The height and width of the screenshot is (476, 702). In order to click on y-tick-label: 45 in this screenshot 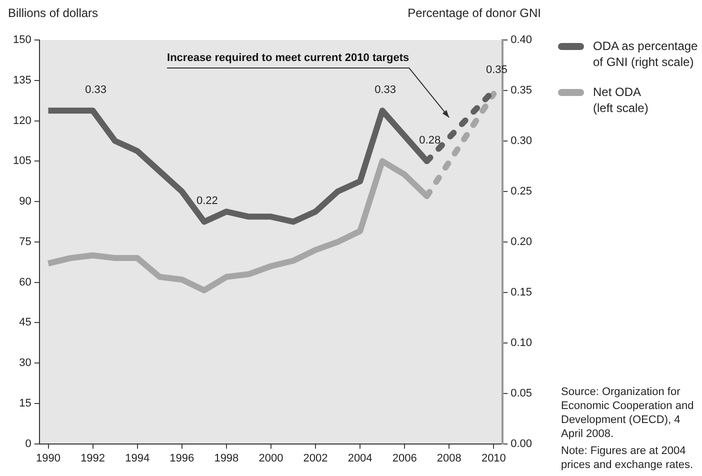, I will do `click(25, 322)`.